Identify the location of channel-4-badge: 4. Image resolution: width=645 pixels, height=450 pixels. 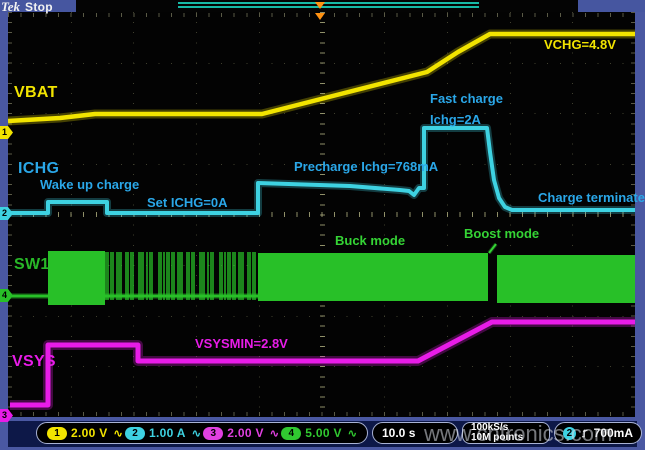
(291, 433).